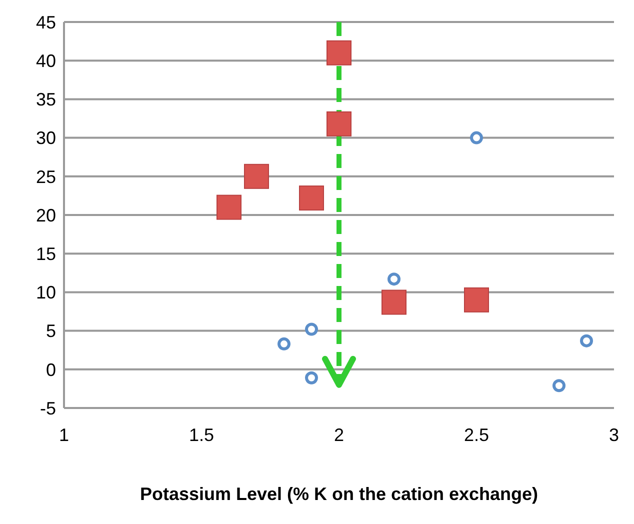  What do you see at coordinates (477, 434) in the screenshot?
I see `x-tick-label: 2.5` at bounding box center [477, 434].